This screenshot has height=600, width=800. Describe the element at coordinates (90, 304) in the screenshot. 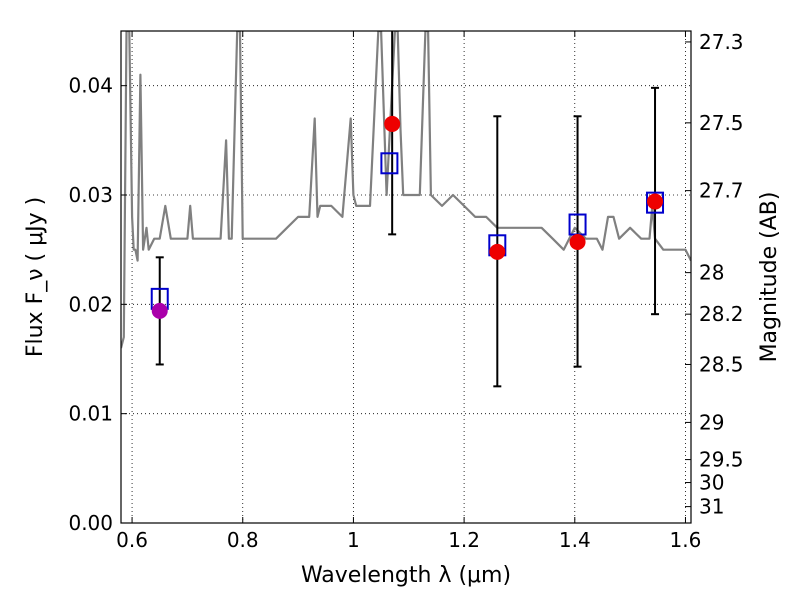

I see `y-tick-label: 0.02` at that location.